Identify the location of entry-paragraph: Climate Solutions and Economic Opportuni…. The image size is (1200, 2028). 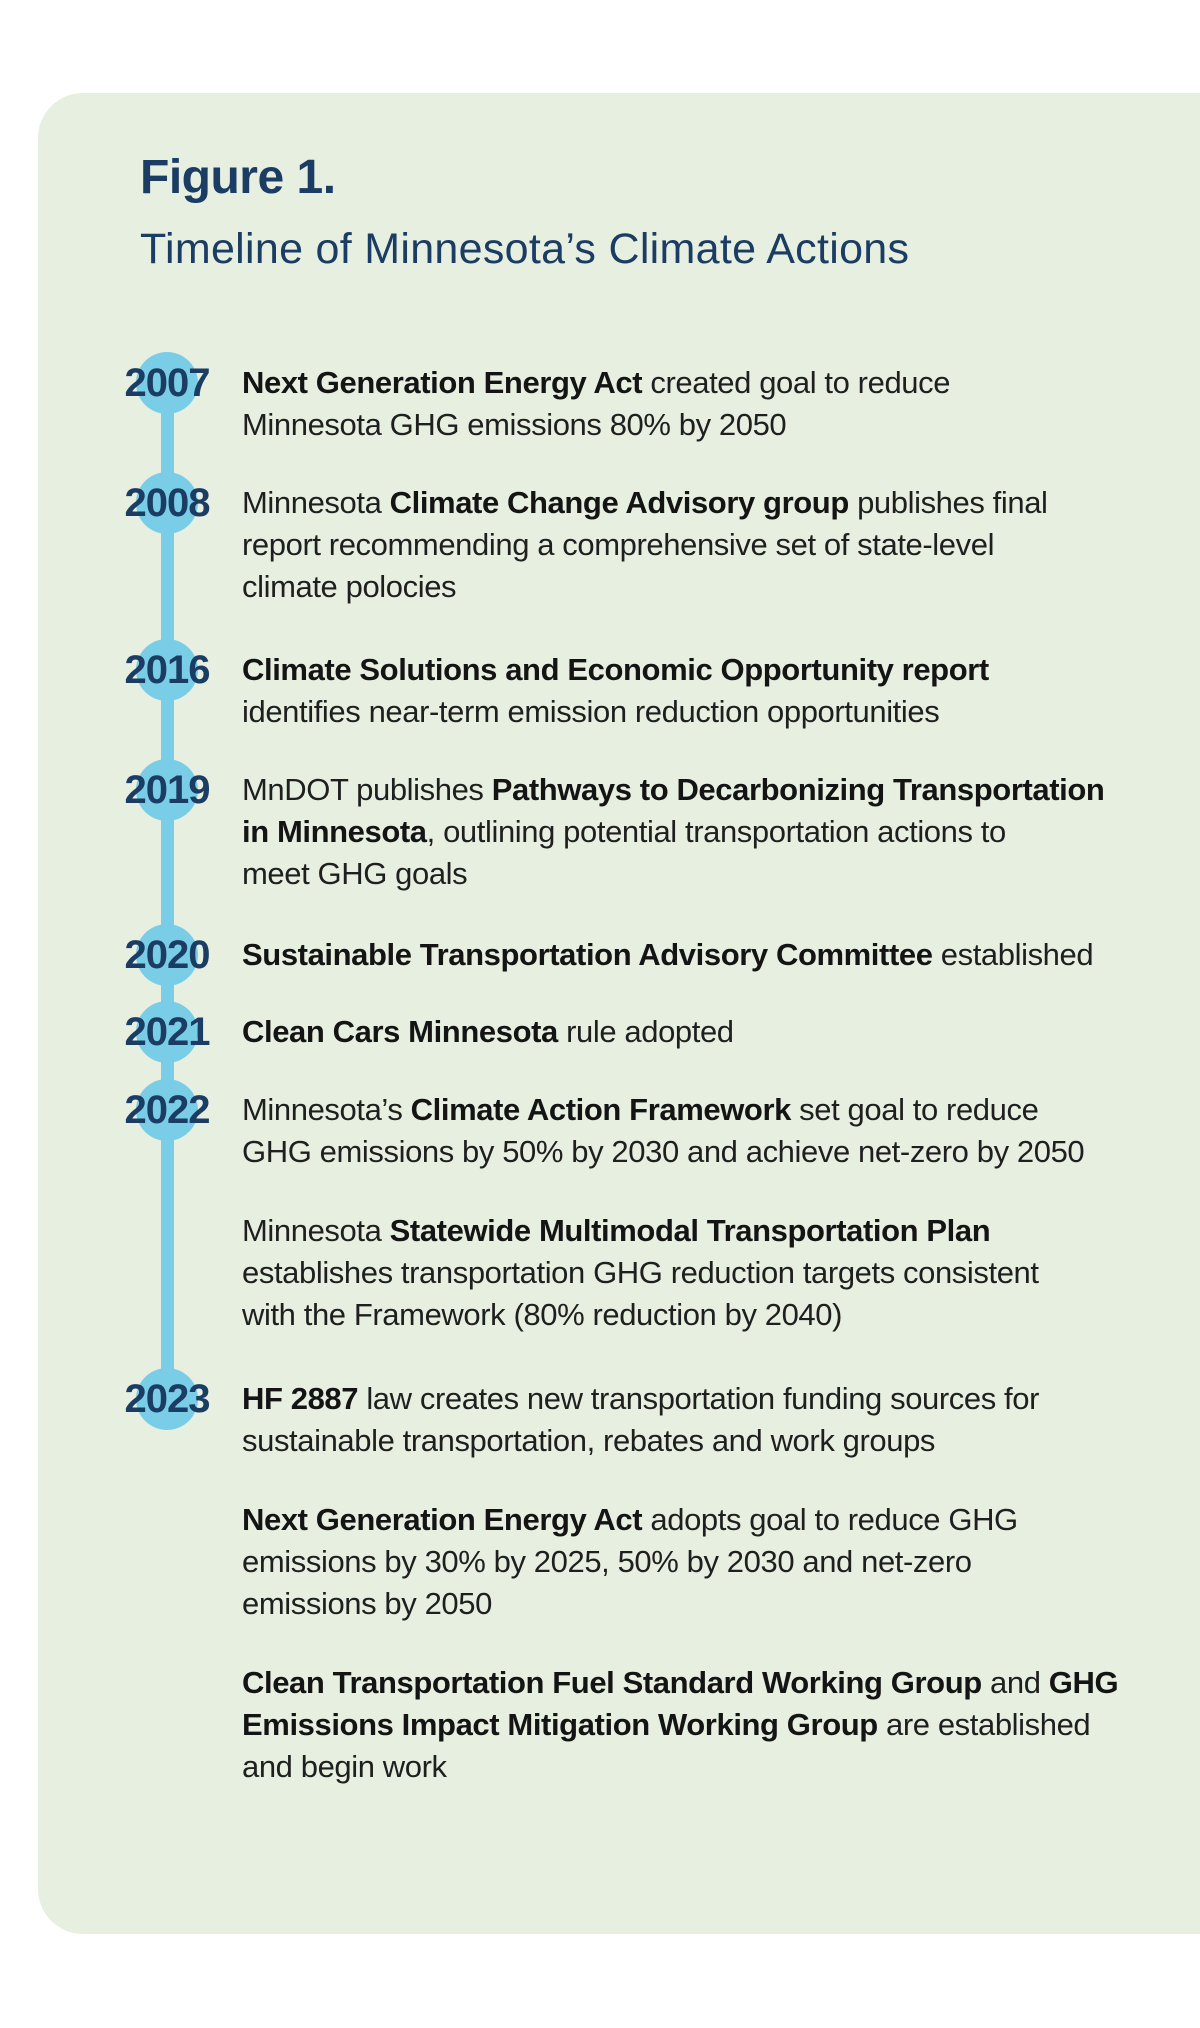
(691, 691).